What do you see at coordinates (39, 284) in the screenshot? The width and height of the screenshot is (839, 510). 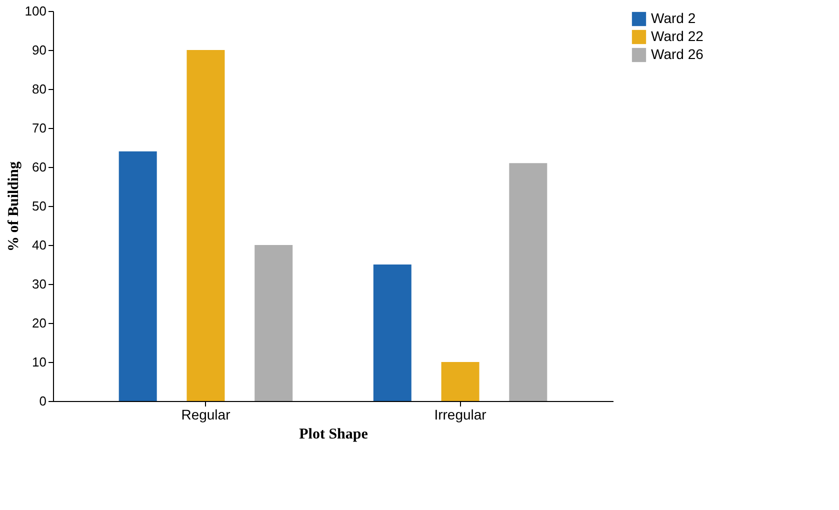 I see `y-tick-label: 30` at bounding box center [39, 284].